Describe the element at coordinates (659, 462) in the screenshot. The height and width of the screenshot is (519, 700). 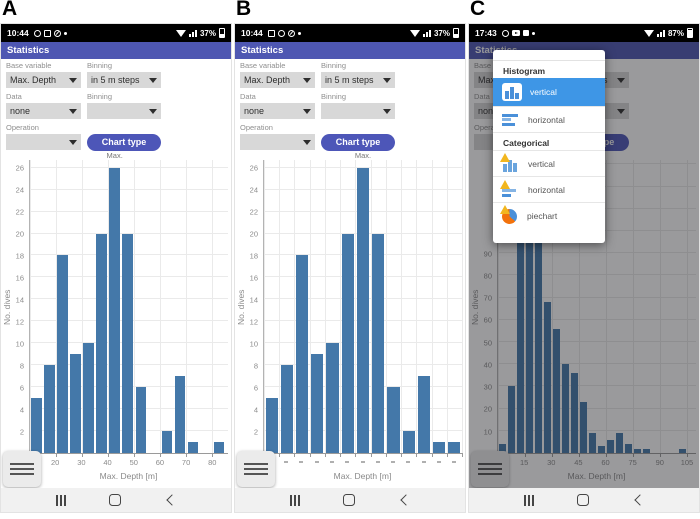
I see `x-tick-label: 90` at that location.